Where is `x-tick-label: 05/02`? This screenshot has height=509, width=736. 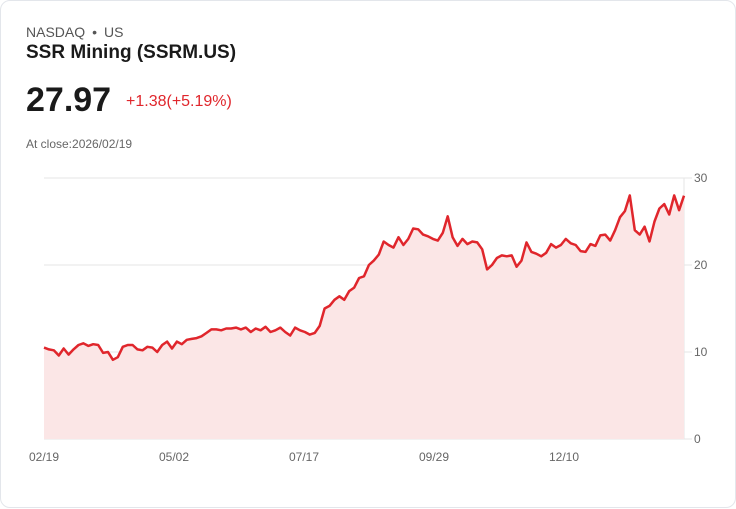 x-tick-label: 05/02 is located at coordinates (174, 457).